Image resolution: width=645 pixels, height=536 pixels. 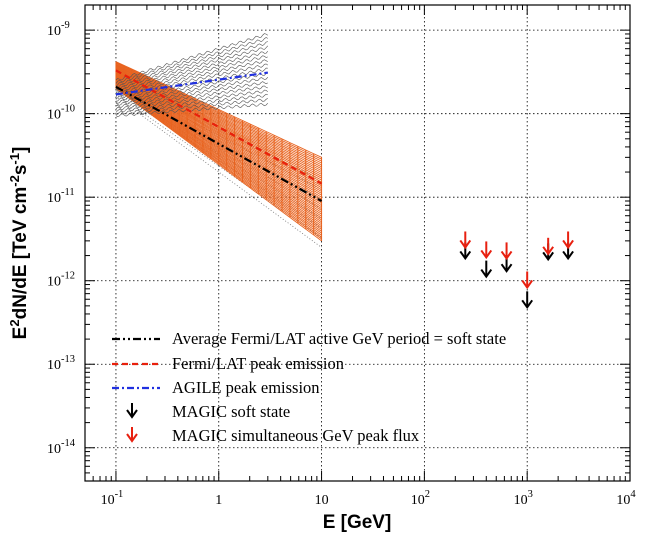 What do you see at coordinates (626, 498) in the screenshot?
I see `x-tick-label: 10⁴` at bounding box center [626, 498].